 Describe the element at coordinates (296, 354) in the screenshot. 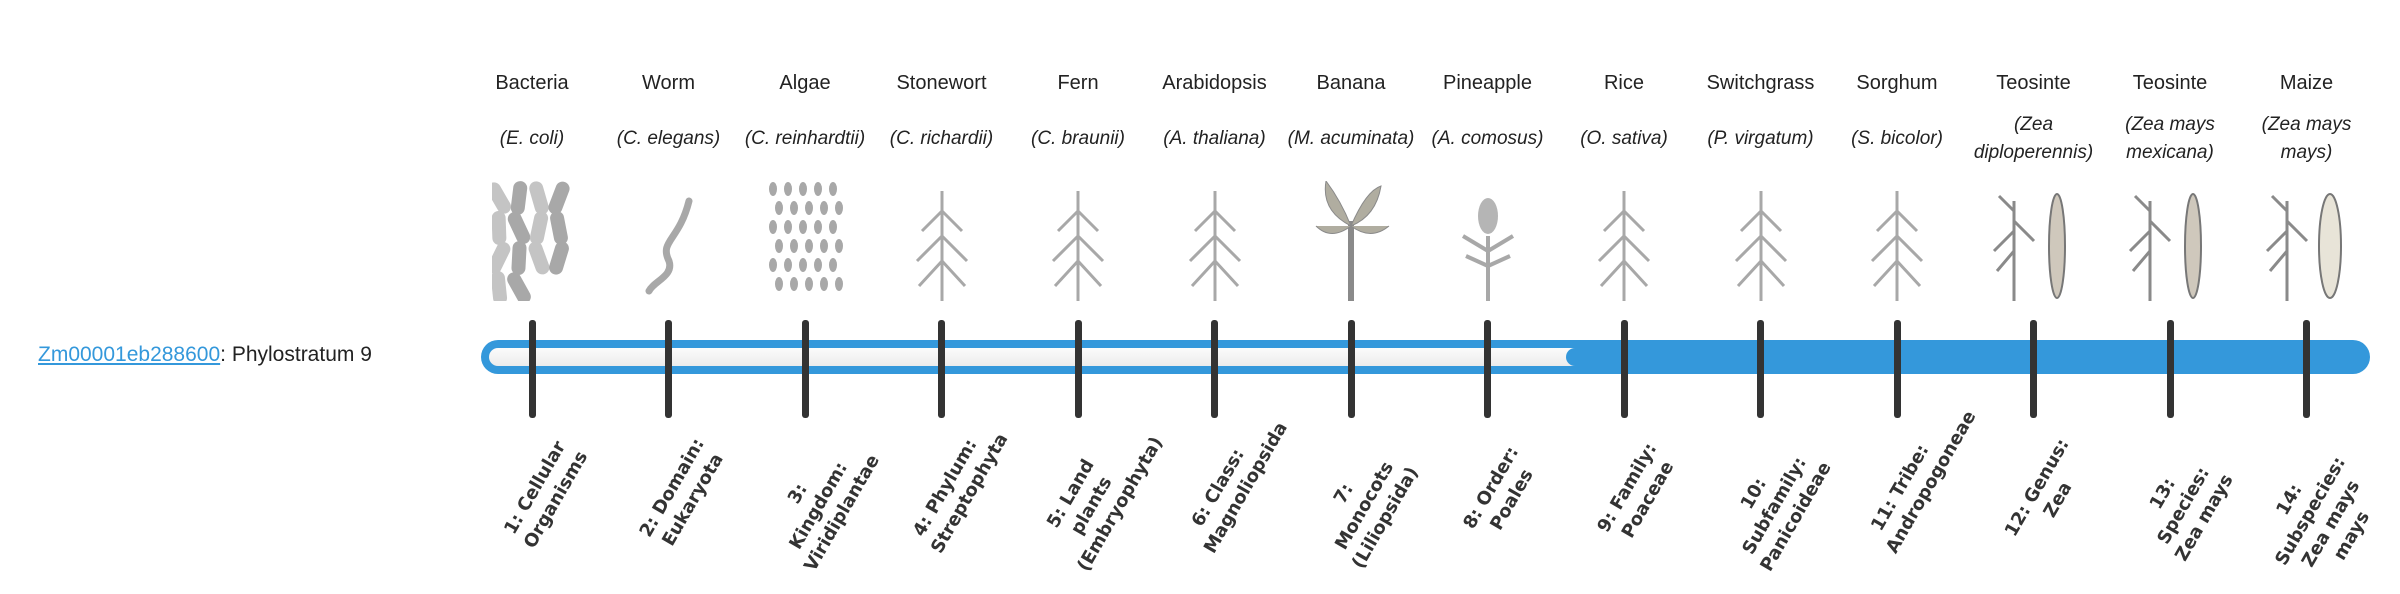

I see `phylostratum-text: : Phylostratum 9` at that location.